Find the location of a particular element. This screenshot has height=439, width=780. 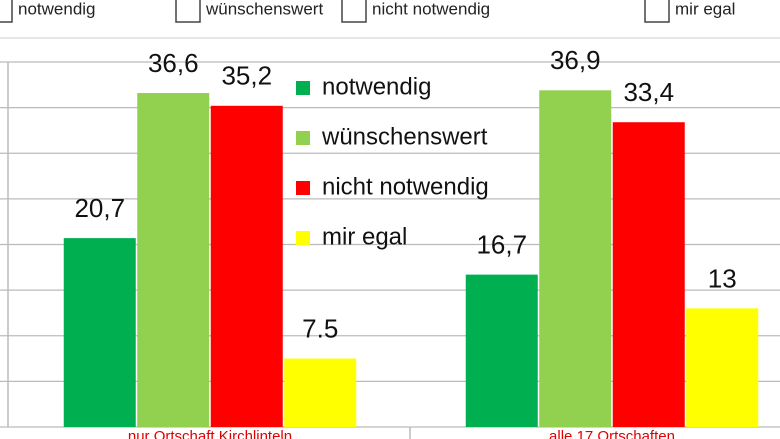

data-label: 35,2 is located at coordinates (246, 76).